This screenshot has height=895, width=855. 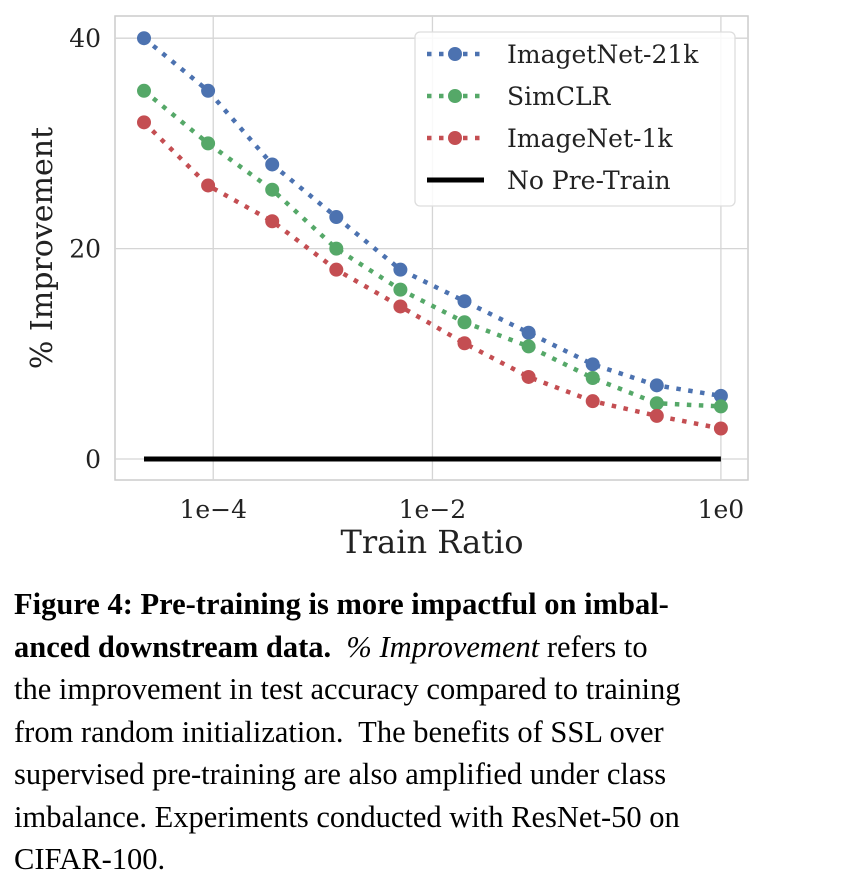 What do you see at coordinates (559, 96) in the screenshot?
I see `legend-label: SimCLR` at bounding box center [559, 96].